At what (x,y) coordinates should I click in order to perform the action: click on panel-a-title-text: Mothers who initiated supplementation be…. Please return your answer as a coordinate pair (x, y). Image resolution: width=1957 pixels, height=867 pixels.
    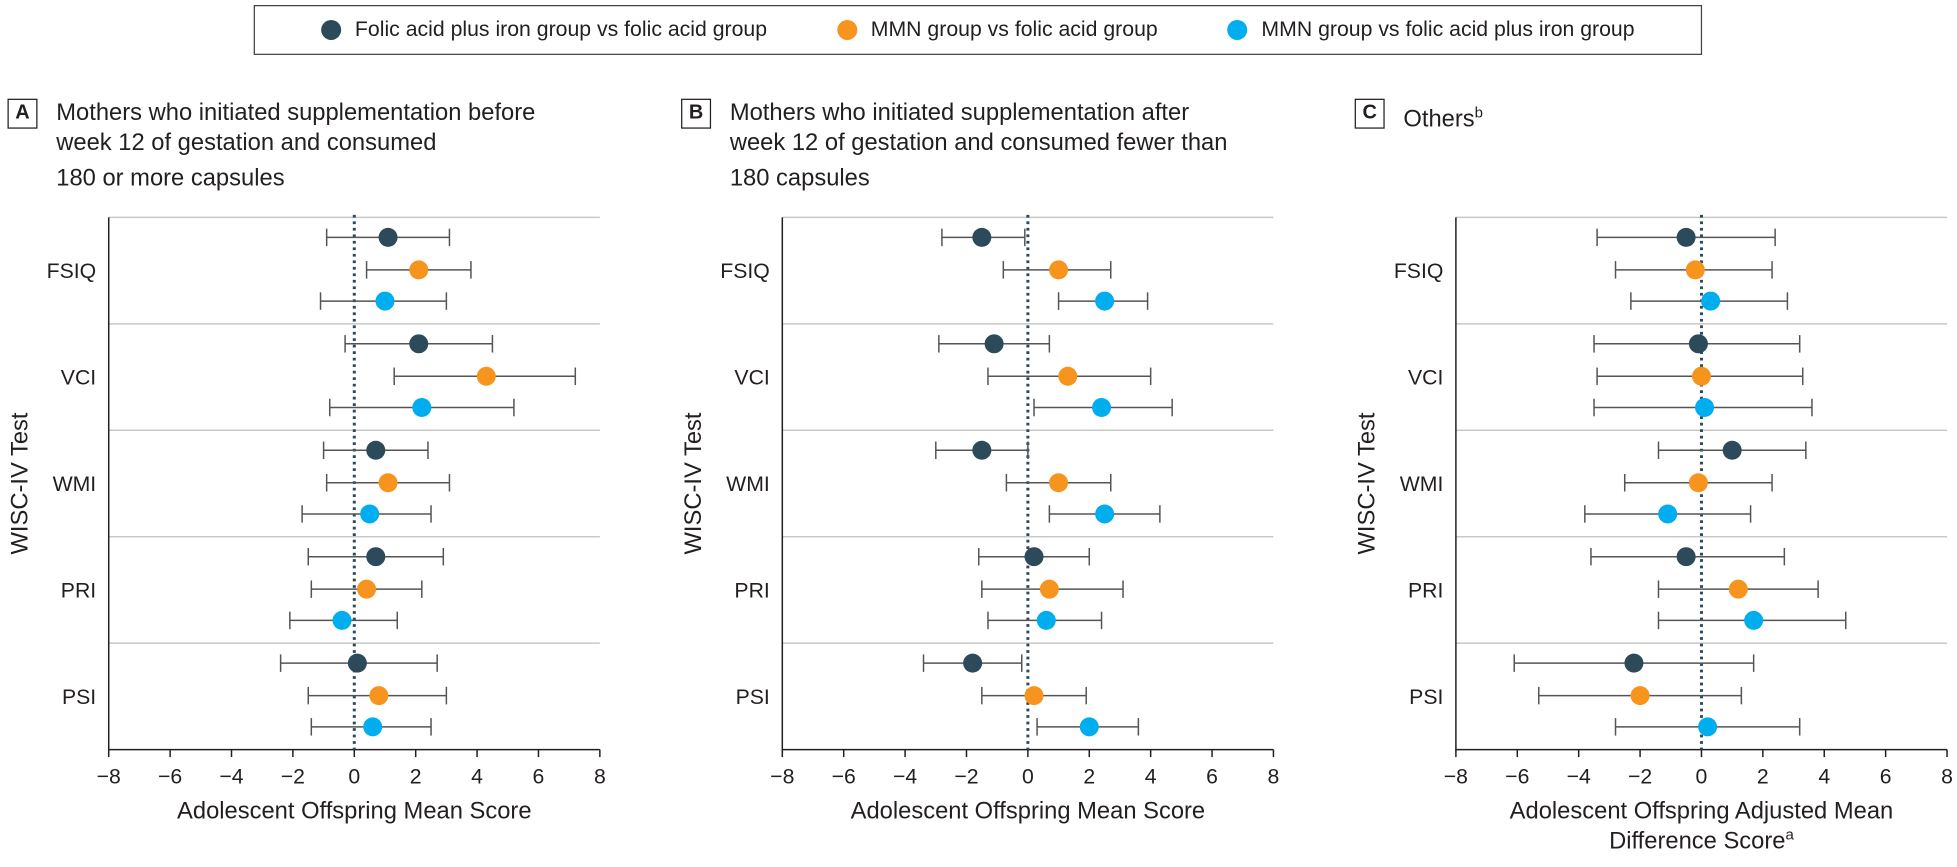
    Looking at the image, I should click on (296, 145).